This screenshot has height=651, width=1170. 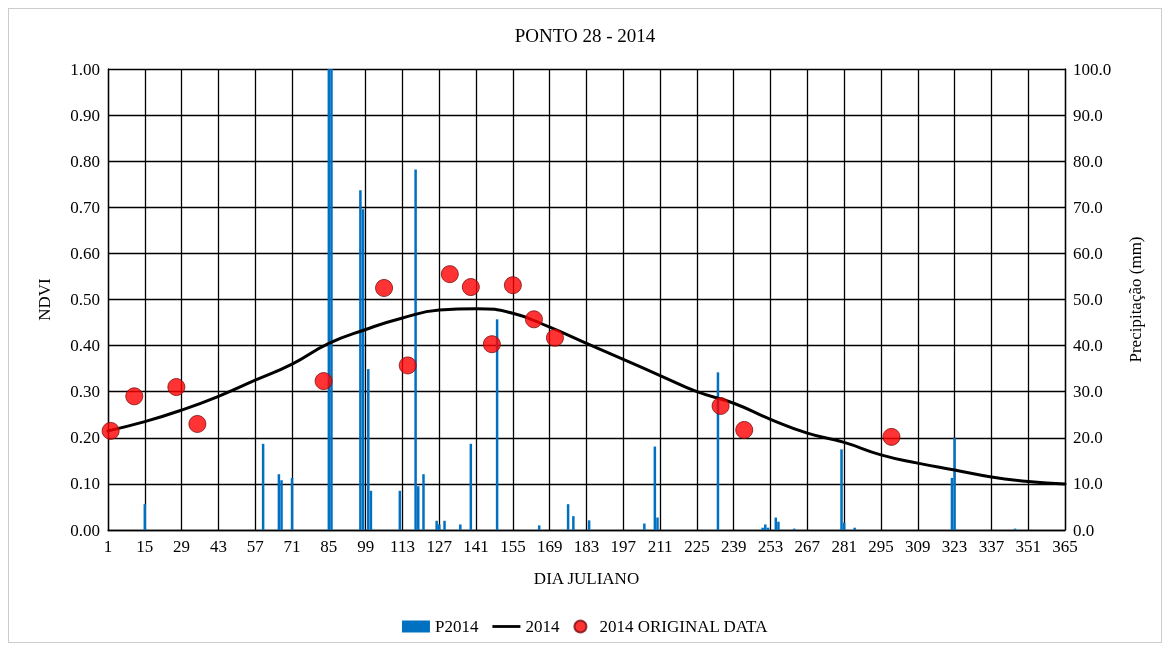 What do you see at coordinates (218, 546) in the screenshot?
I see `x-tick-label: 43` at bounding box center [218, 546].